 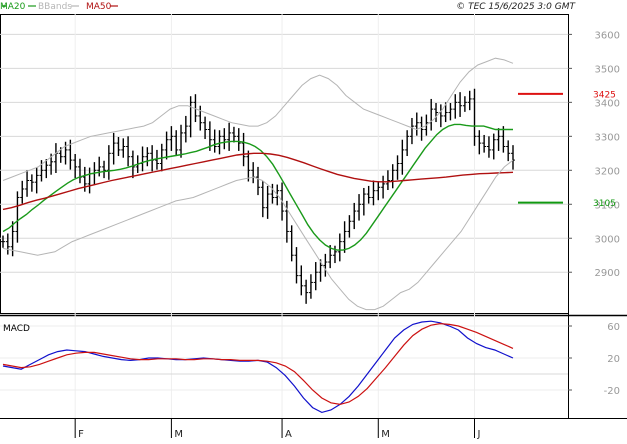 What do you see at coordinates (13, 7) in the screenshot?
I see `legend-ma20: MA20` at bounding box center [13, 7].